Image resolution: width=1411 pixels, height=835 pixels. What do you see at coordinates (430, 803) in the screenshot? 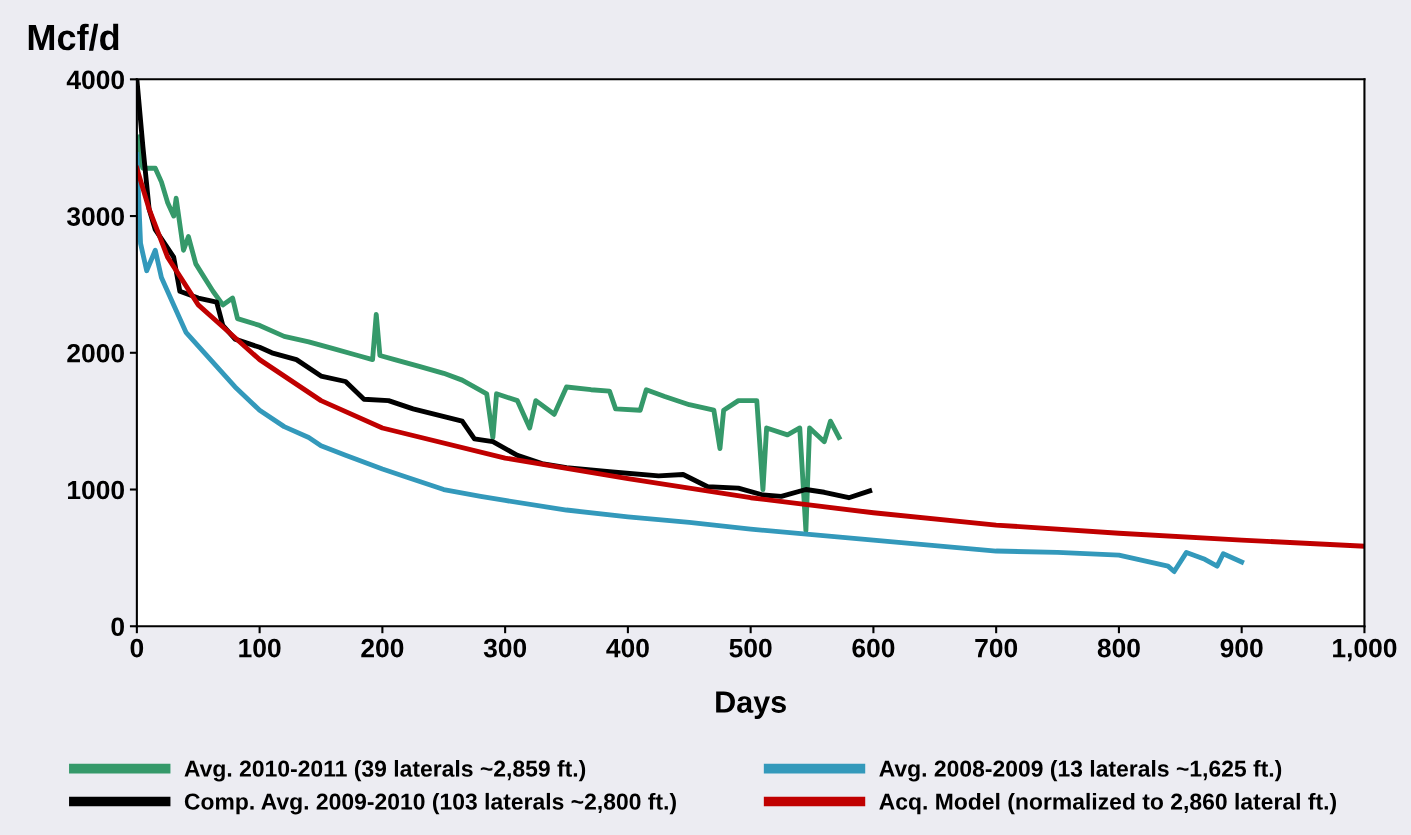
I see `legend-label: Comp. Avg. 2009-2010 (103 laterals ~2,800 ft.)` at bounding box center [430, 803].